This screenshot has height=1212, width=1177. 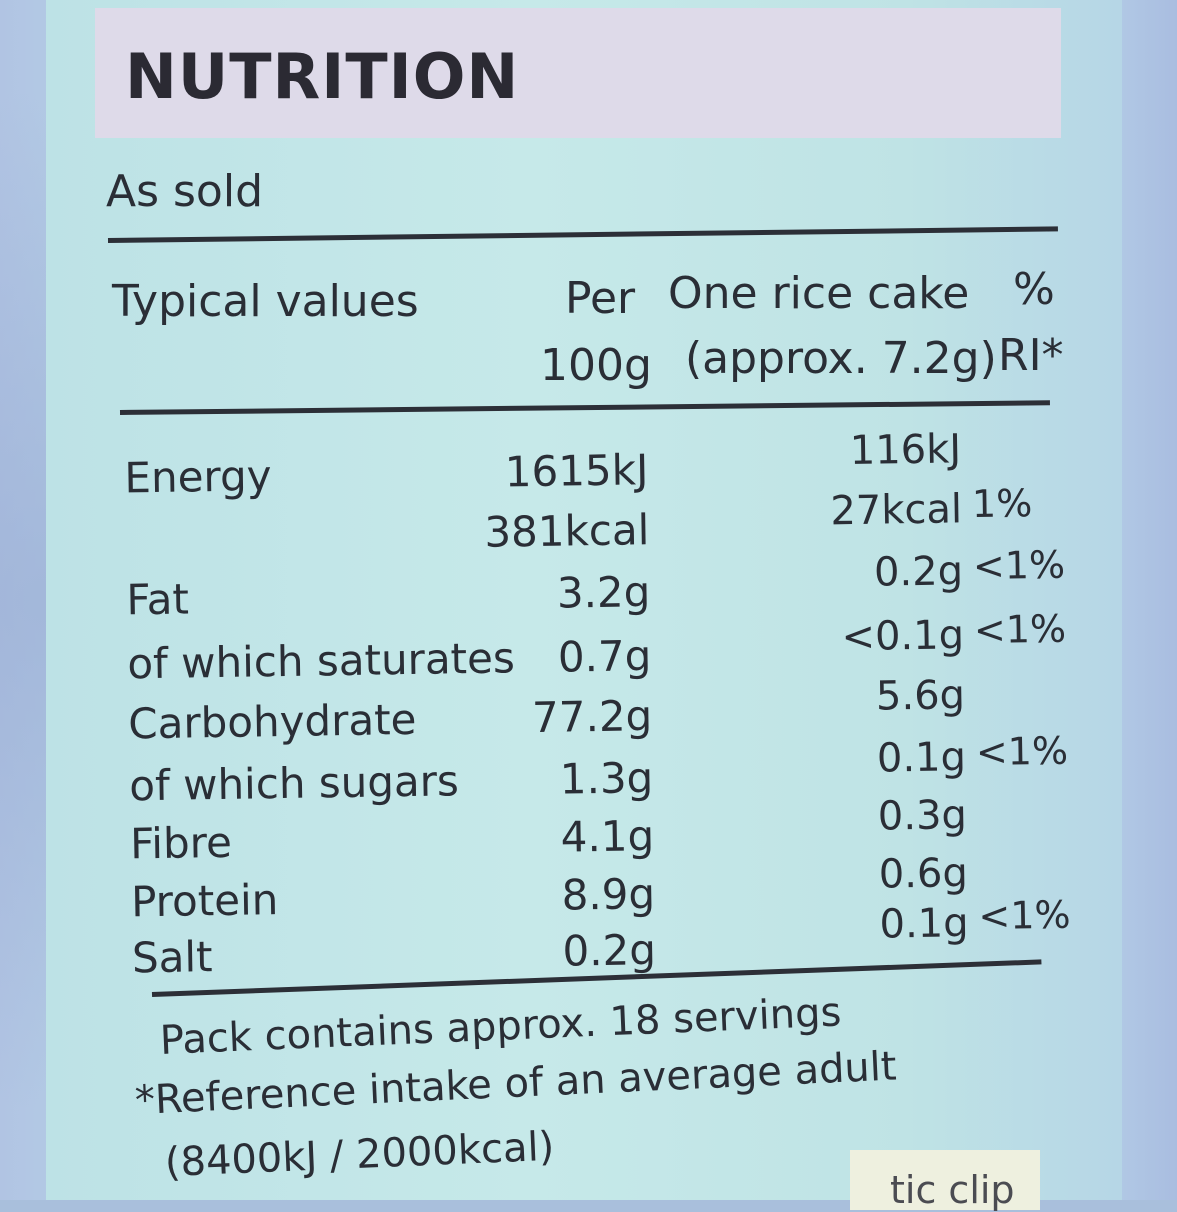 I want to click on nutrient-name: Energy, so click(x=198, y=477).